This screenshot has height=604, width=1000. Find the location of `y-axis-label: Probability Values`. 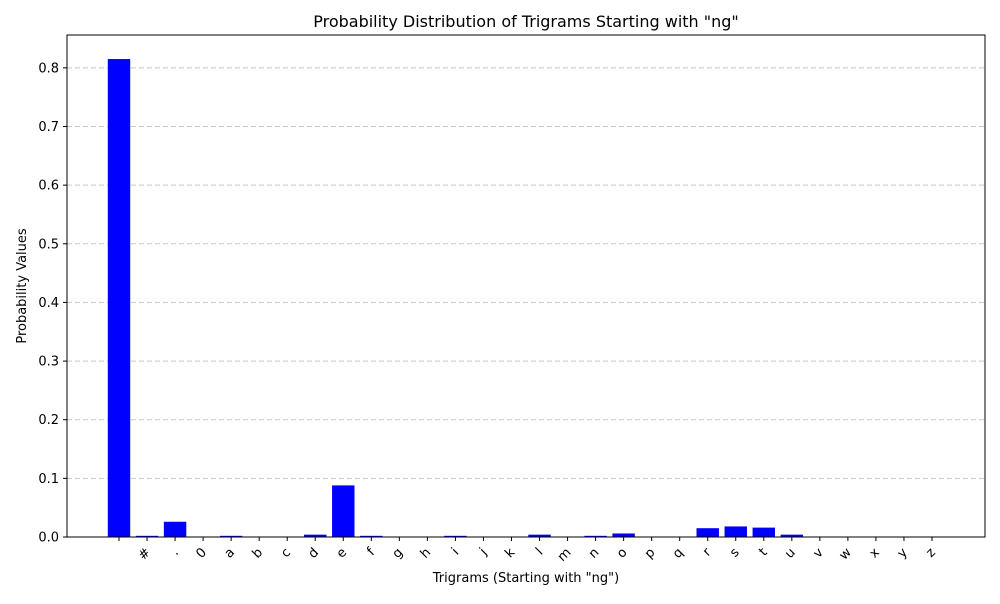

y-axis-label: Probability Values is located at coordinates (22, 286).